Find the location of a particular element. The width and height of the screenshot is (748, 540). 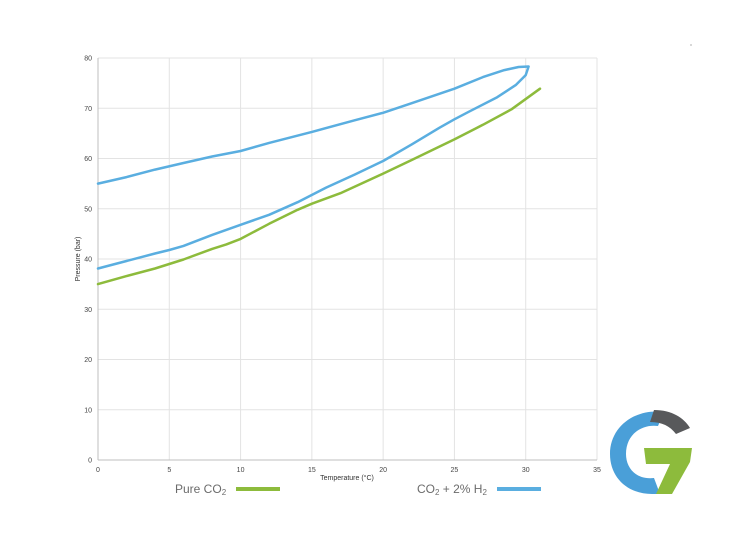

x-tick-label: 35 is located at coordinates (597, 470).